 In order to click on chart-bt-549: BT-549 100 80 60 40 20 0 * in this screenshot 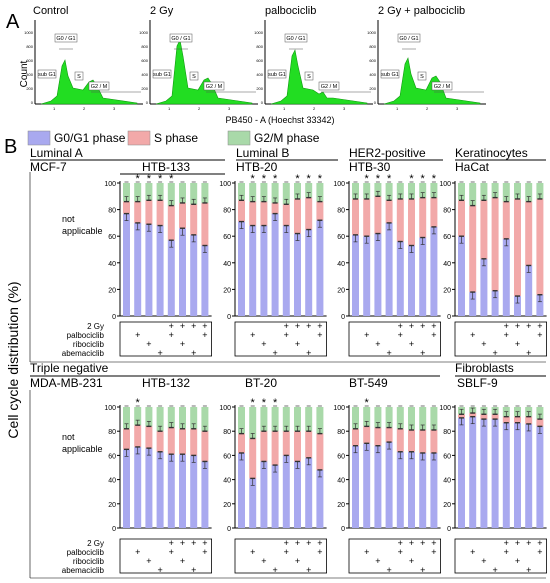, I will do `click(387, 454)`.